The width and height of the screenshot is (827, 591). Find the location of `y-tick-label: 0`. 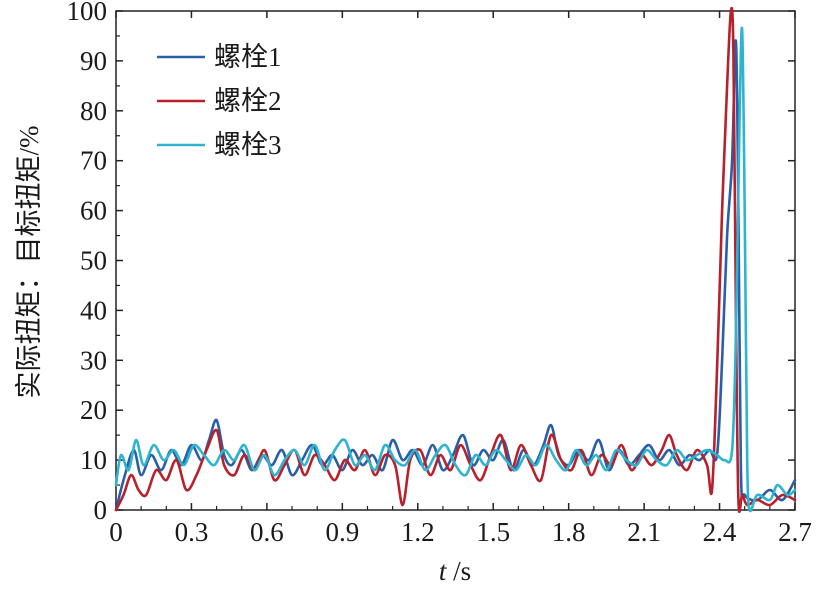

y-tick-label: 0 is located at coordinates (101, 510).